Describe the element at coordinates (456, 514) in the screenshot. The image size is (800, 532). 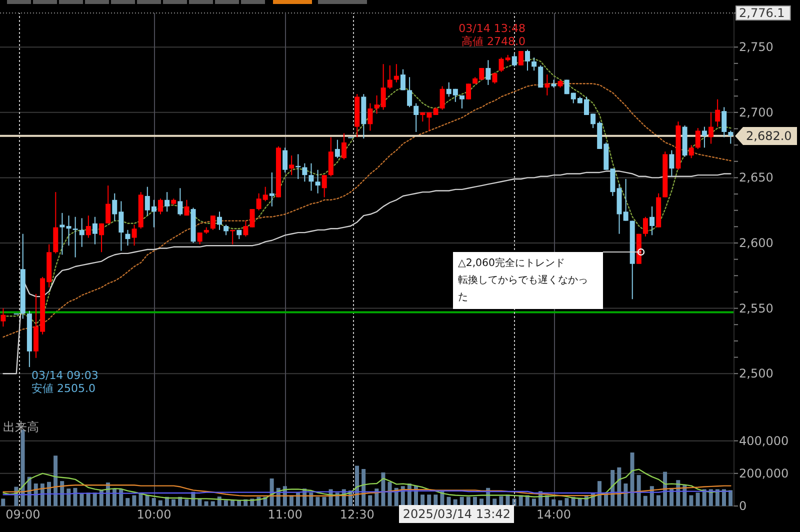
I see `text: 2025/03/14 13:42` at that location.